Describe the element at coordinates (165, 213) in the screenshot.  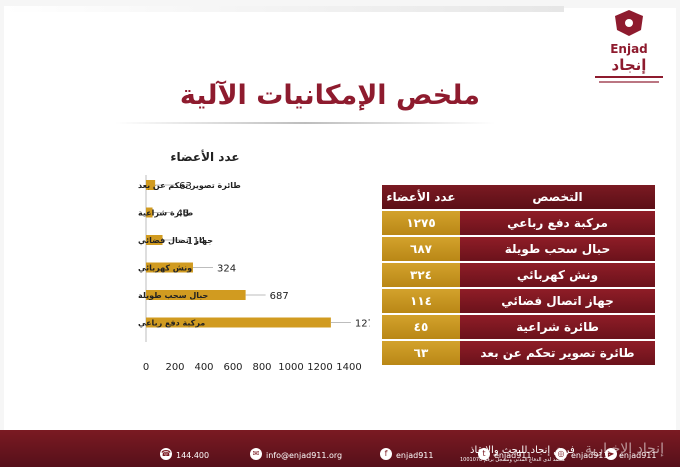
I see `chart-category-label: طائرة شراعية` at that location.